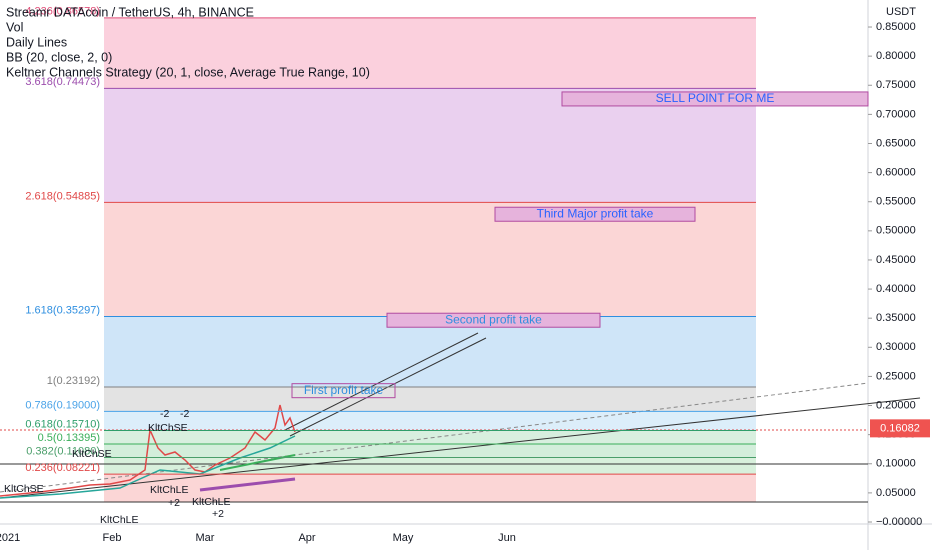 The width and height of the screenshot is (932, 550). What do you see at coordinates (62, 468) in the screenshot?
I see `fib-label: 0.236(0.08221)` at bounding box center [62, 468].